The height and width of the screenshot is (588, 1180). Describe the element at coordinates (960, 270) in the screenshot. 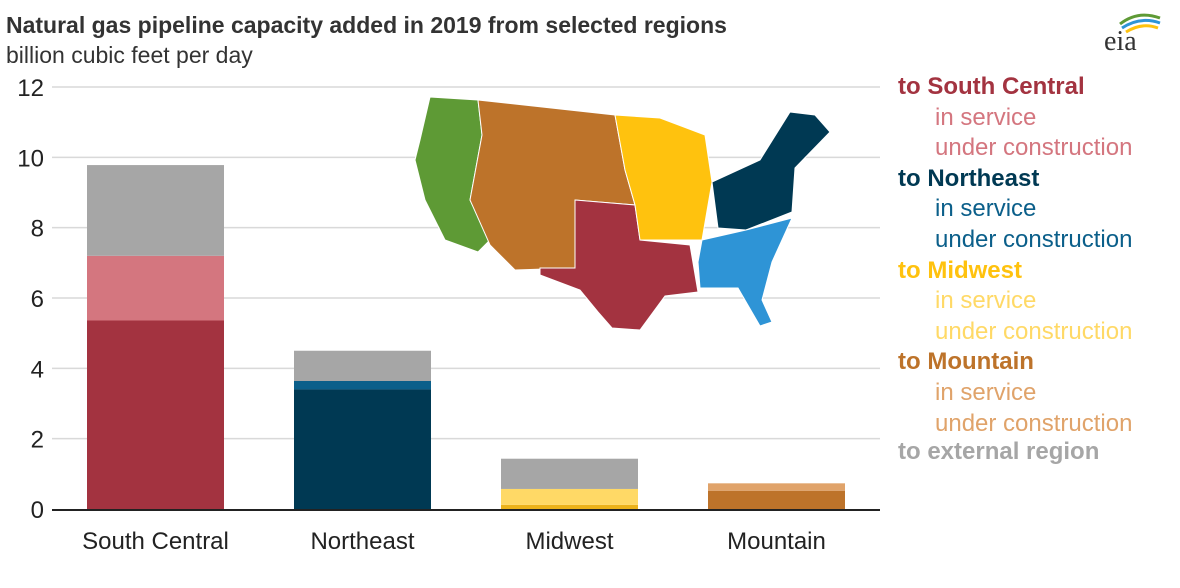

I see `legend-header: to Midwest` at that location.